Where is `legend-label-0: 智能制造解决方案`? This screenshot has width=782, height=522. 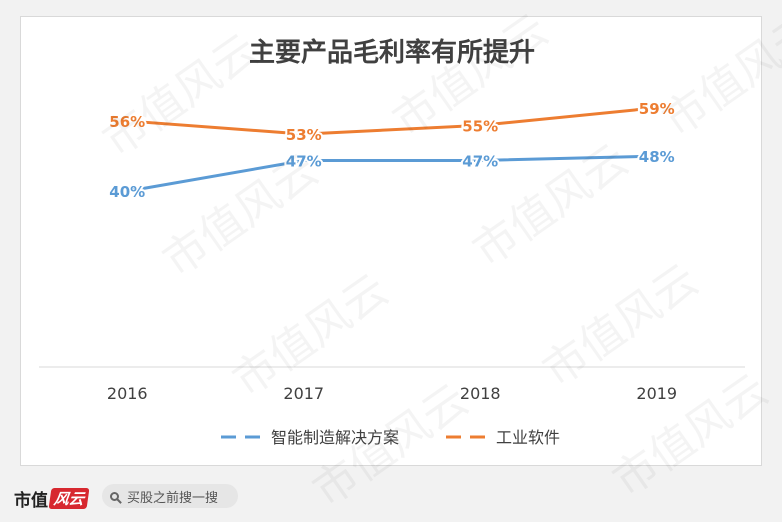
legend-label-0: 智能制造解决方案 is located at coordinates (335, 437).